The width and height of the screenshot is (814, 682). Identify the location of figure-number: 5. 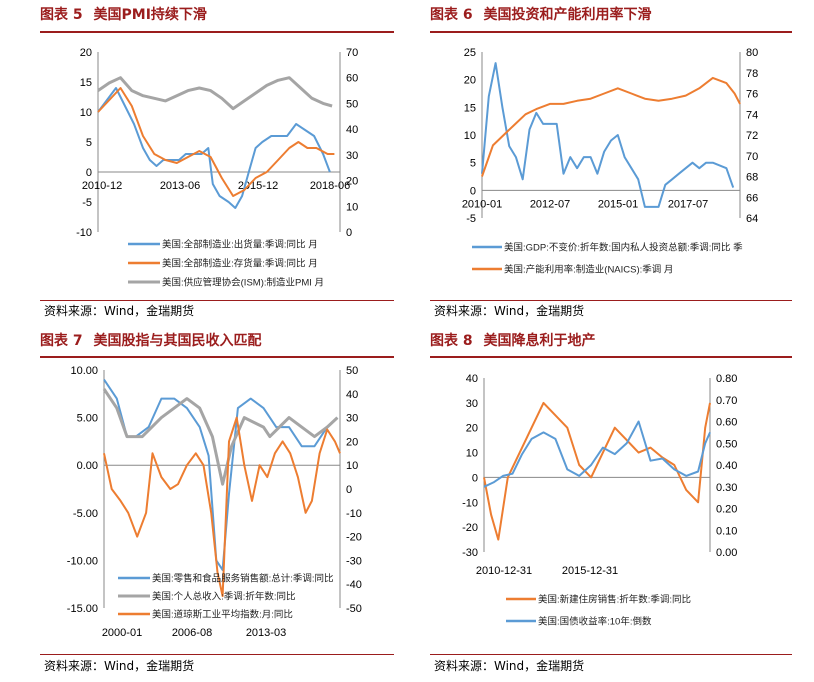
(77, 15).